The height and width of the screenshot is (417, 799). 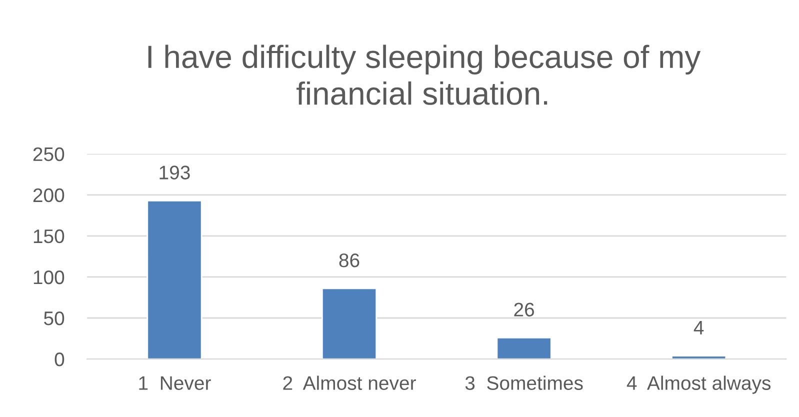 I want to click on data-label: 4, so click(x=699, y=327).